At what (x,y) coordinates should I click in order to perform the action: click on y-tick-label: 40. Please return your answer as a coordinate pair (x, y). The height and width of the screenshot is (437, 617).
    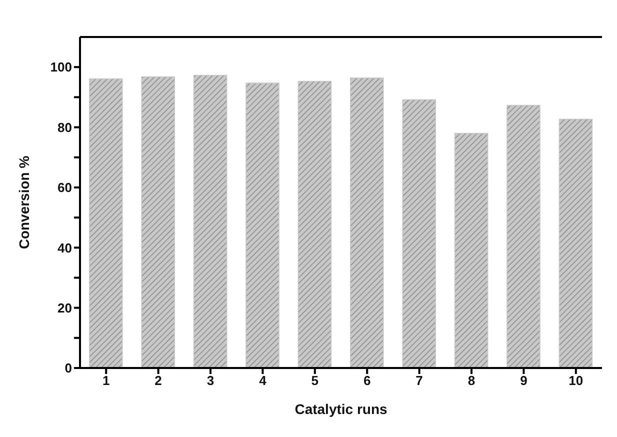
    Looking at the image, I should click on (65, 248).